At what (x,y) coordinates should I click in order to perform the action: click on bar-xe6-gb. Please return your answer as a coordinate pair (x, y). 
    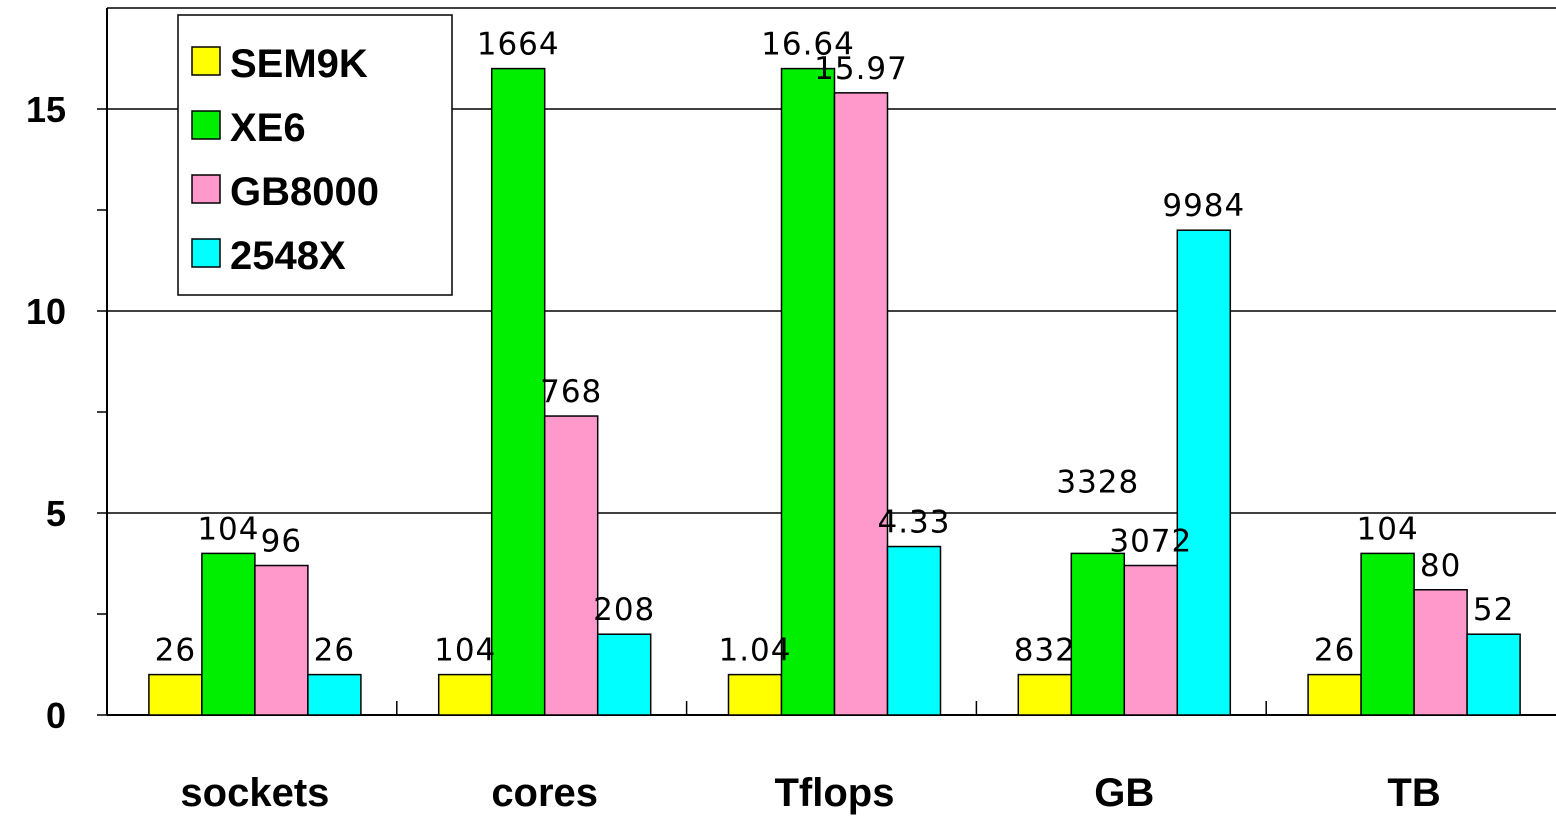
    Looking at the image, I should click on (1098, 634).